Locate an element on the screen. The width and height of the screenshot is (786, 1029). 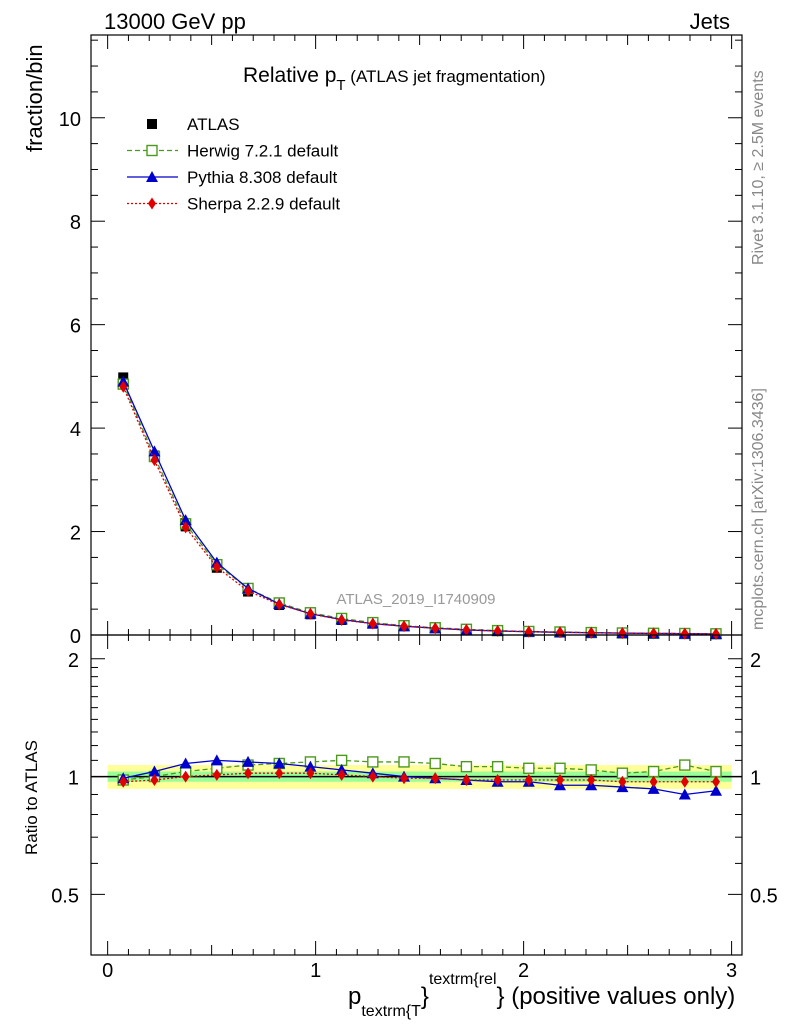
main-y-tick-label: 6 is located at coordinates (75, 327).